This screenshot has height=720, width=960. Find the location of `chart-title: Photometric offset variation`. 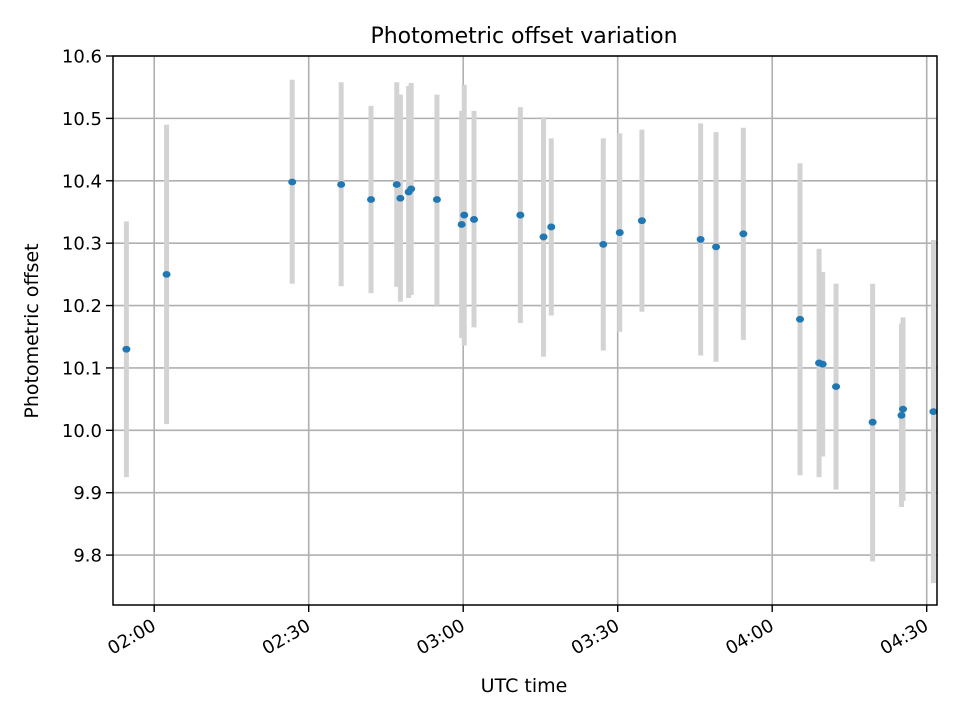

chart-title: Photometric offset variation is located at coordinates (523, 36).